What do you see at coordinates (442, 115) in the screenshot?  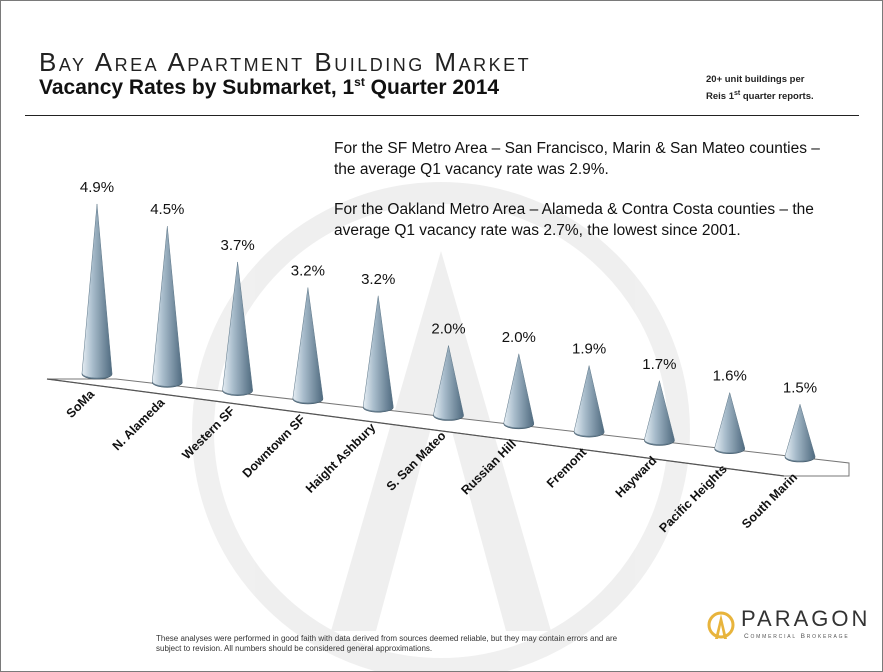 I see `header-divider` at bounding box center [442, 115].